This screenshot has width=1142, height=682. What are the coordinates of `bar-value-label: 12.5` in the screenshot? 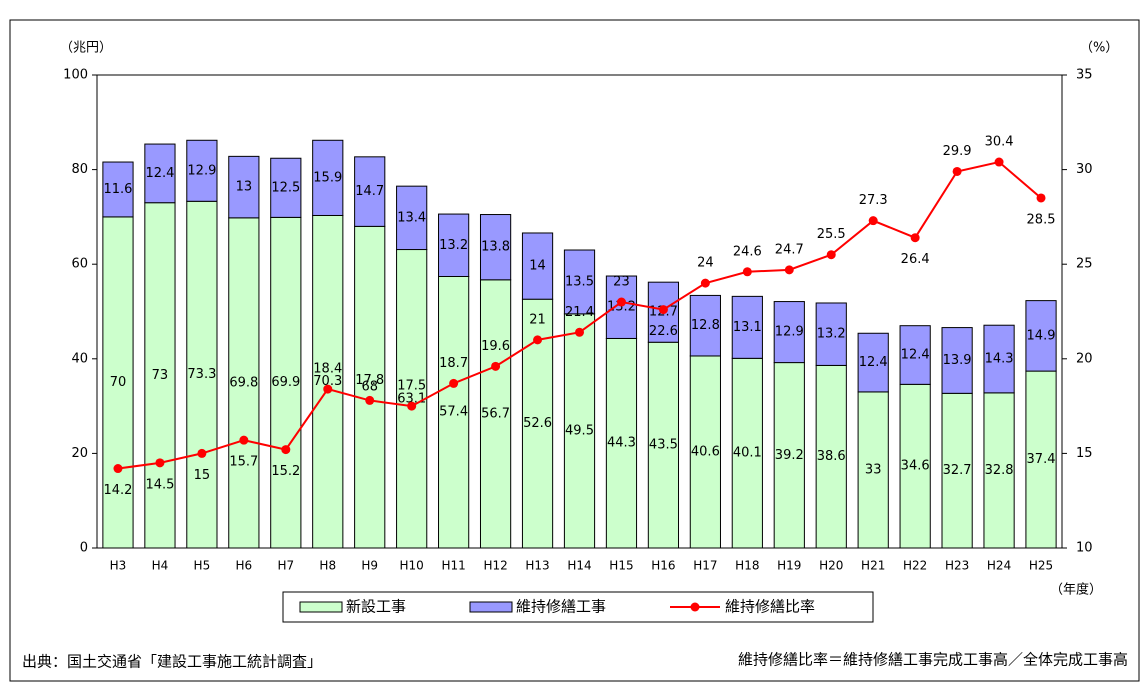 It's located at (285, 187).